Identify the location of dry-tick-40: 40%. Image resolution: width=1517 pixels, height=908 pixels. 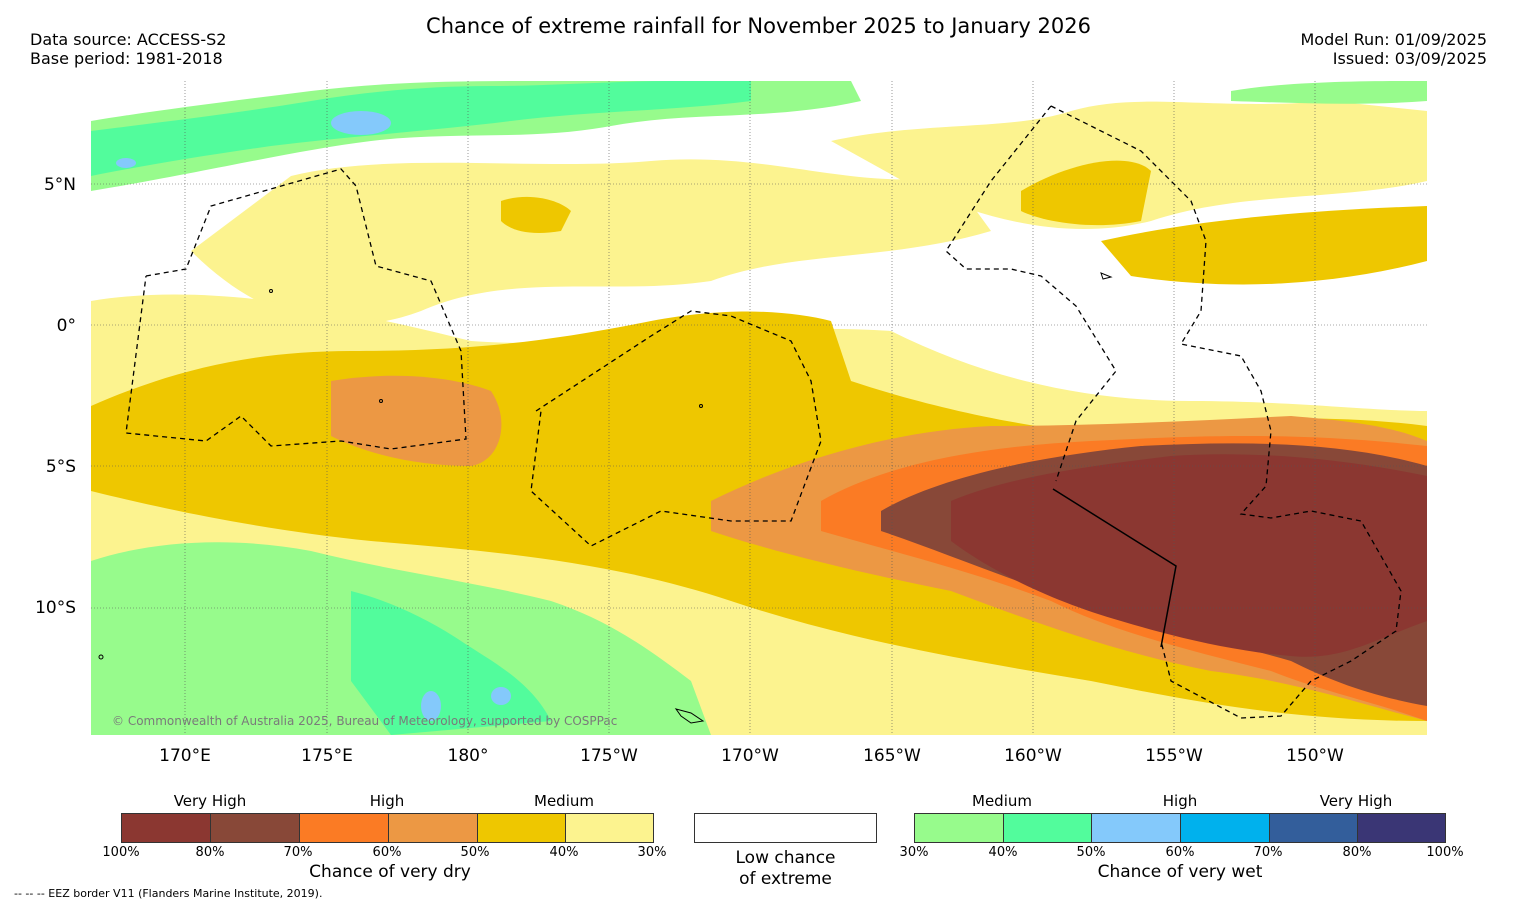
(564, 852).